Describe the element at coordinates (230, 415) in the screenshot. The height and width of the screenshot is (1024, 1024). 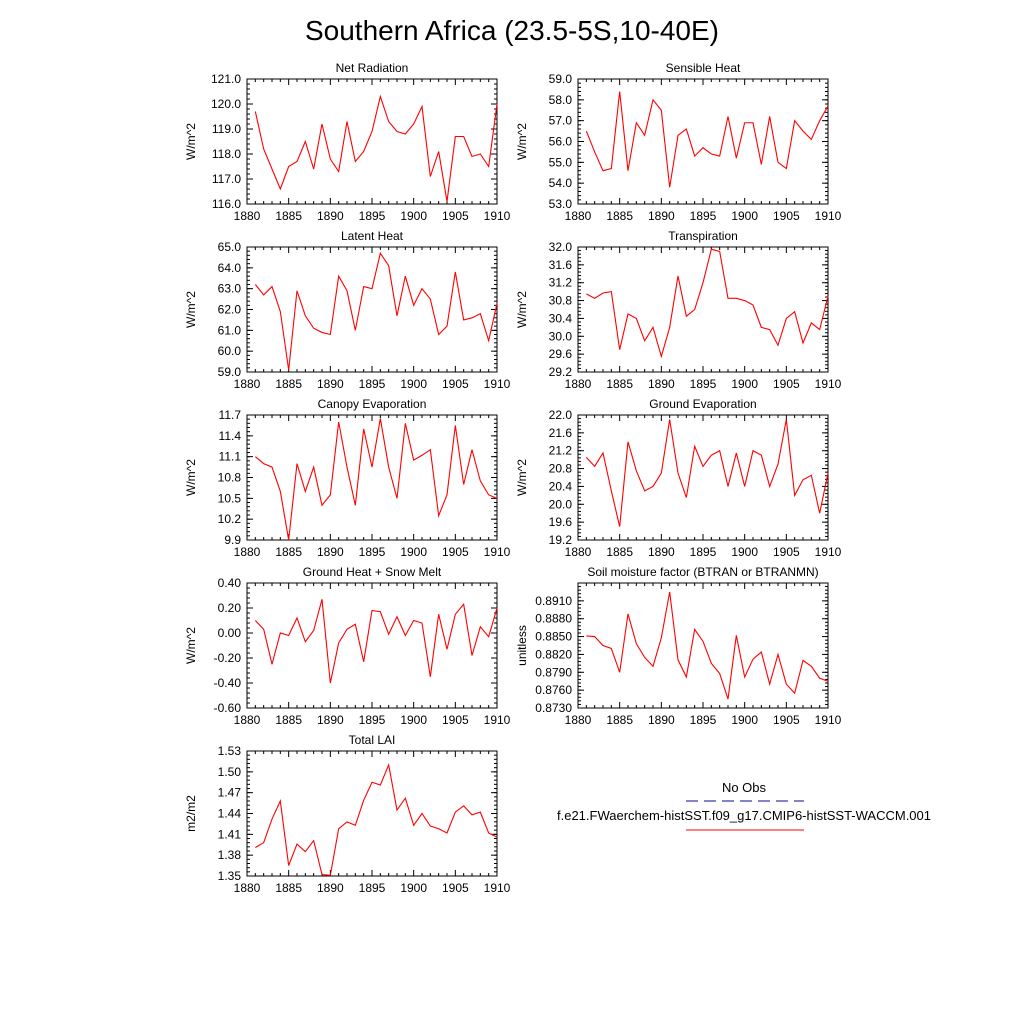
I see `y-tick-label: 11.7` at that location.